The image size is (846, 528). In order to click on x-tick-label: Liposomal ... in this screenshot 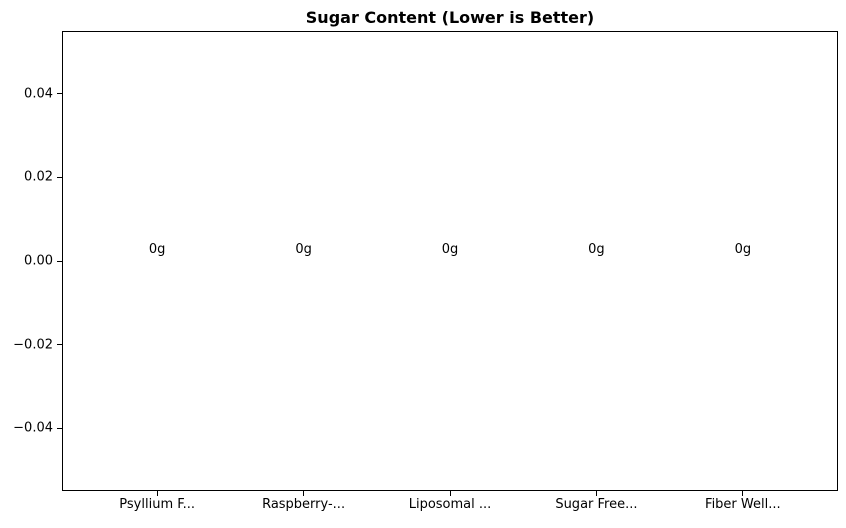, I will do `click(450, 504)`.